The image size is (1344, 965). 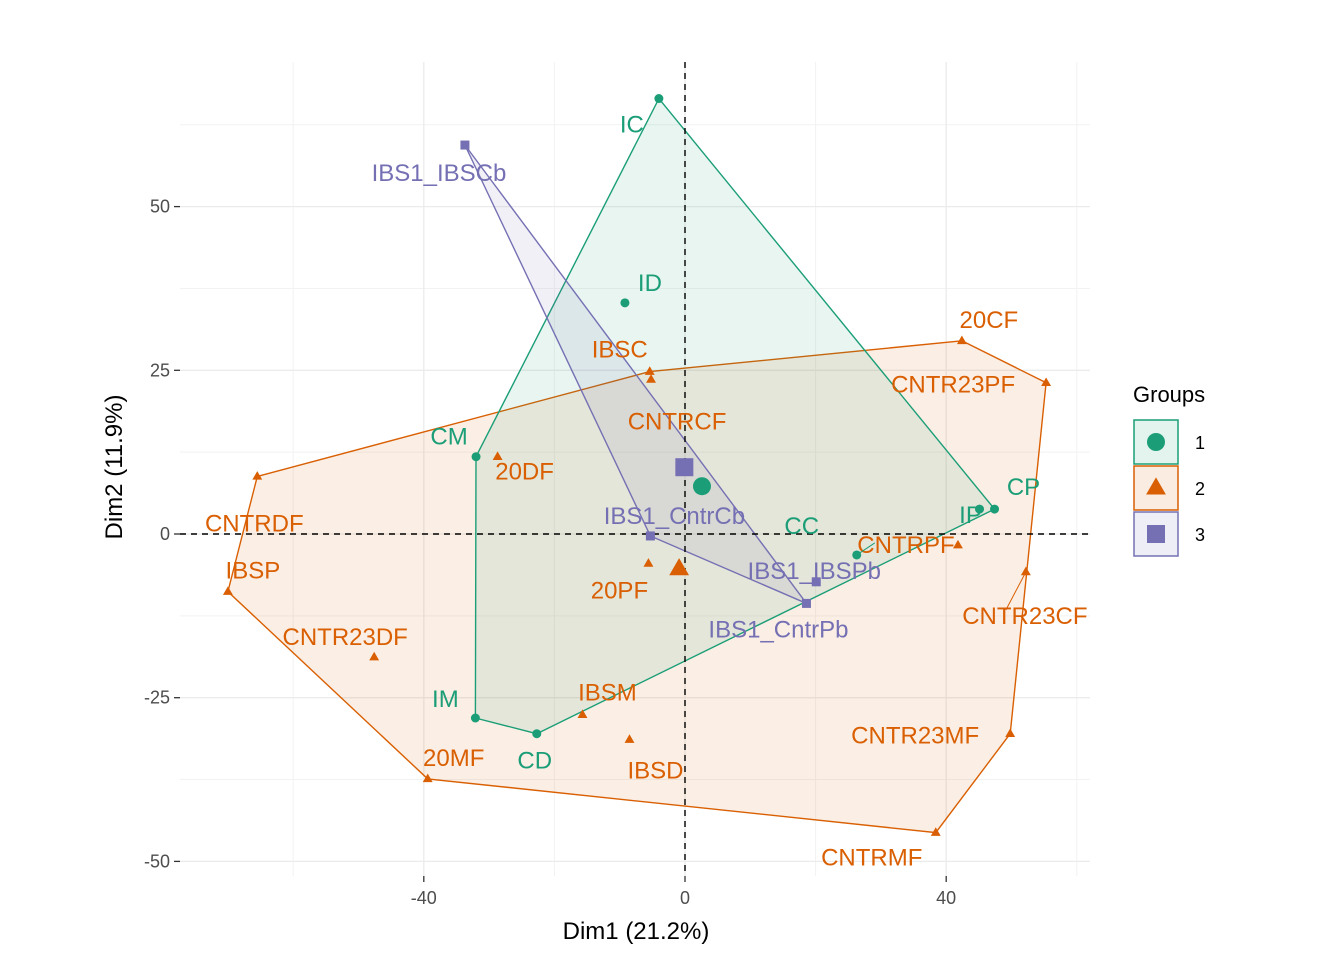 What do you see at coordinates (816, 582) in the screenshot?
I see `point-IBS1_IBSPb` at bounding box center [816, 582].